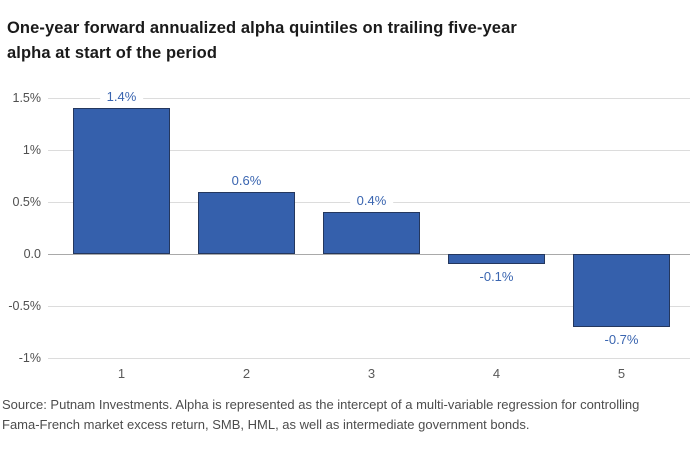 Image resolution: width=696 pixels, height=461 pixels. I want to click on y-axis-tick-label: 0.5%, so click(27, 202).